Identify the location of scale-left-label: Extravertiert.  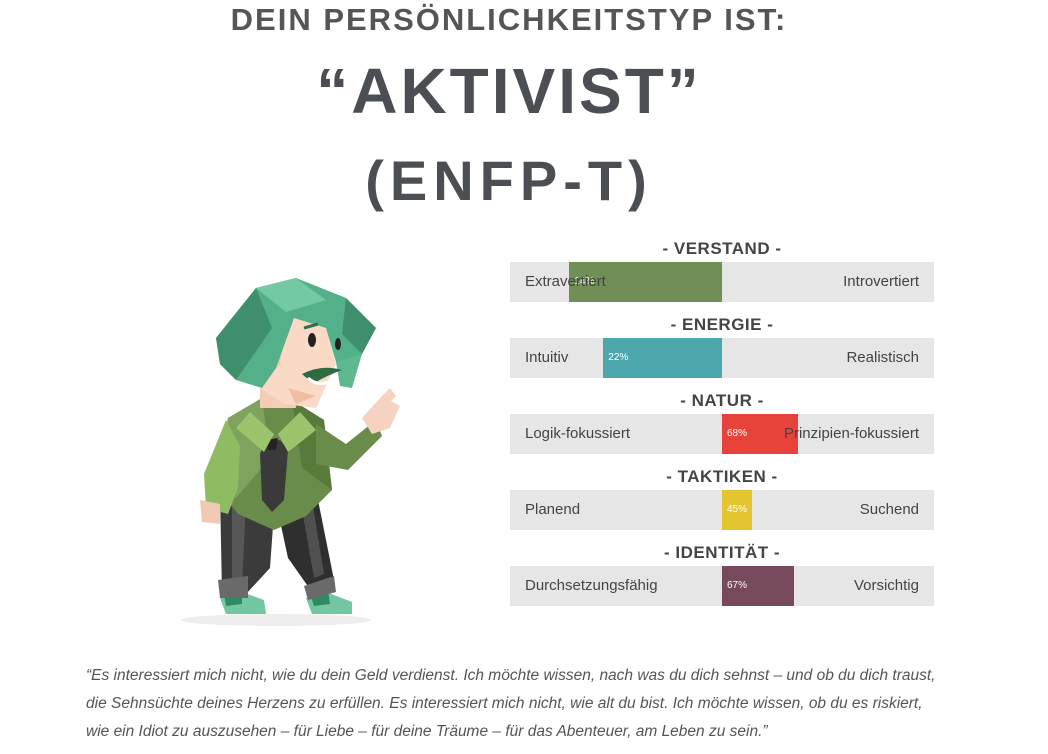
(565, 281).